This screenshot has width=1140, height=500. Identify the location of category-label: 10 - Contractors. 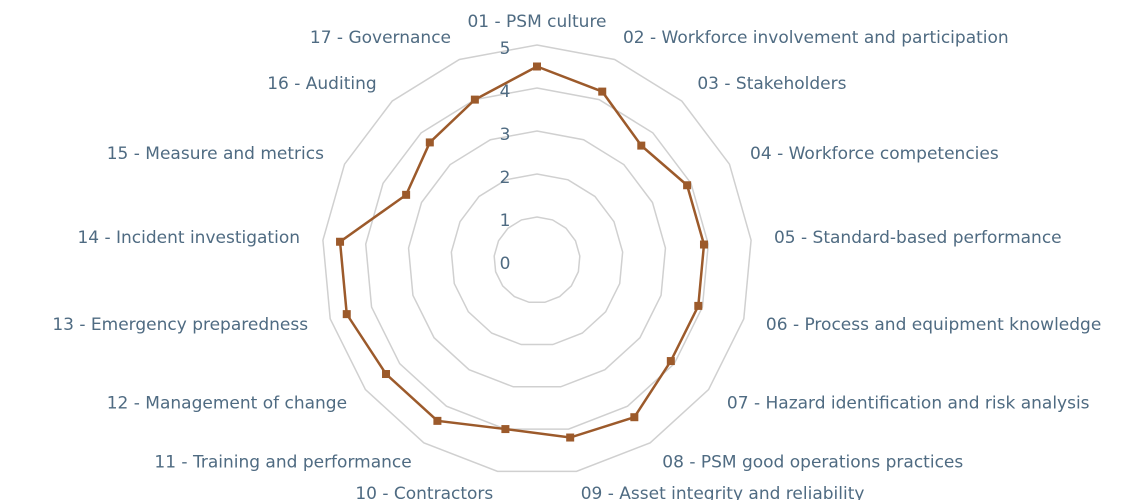
(424, 492).